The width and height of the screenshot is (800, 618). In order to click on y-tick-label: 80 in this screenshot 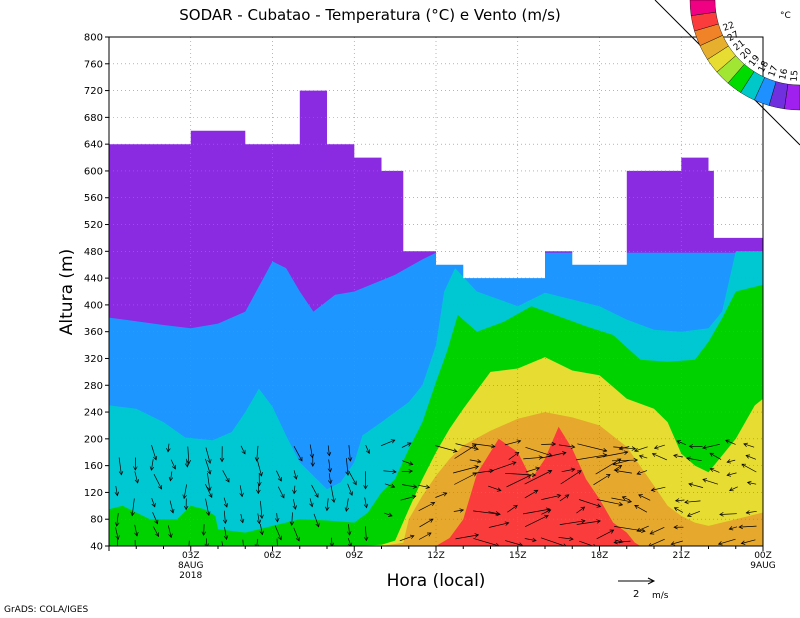, I will do `click(96, 520)`.